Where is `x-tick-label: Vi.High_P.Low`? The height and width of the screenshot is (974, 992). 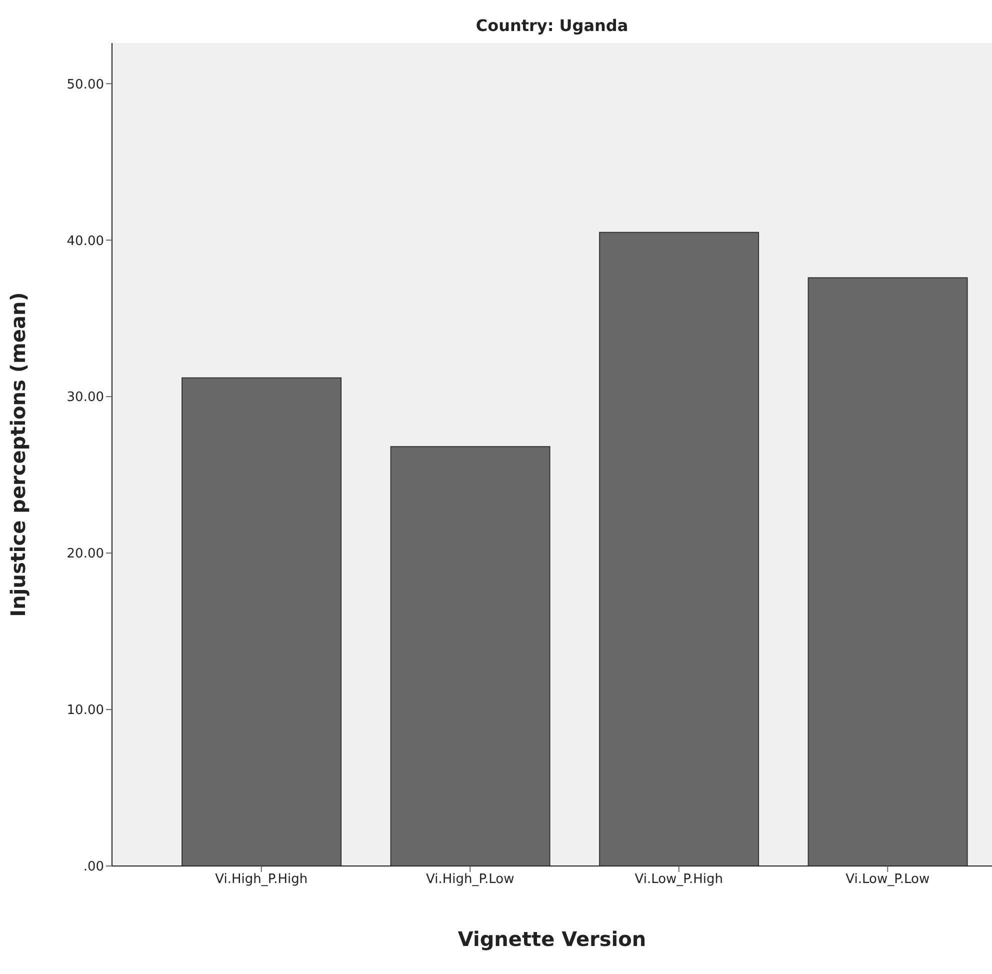
x-tick-label: Vi.High_P.Low is located at coordinates (470, 880).